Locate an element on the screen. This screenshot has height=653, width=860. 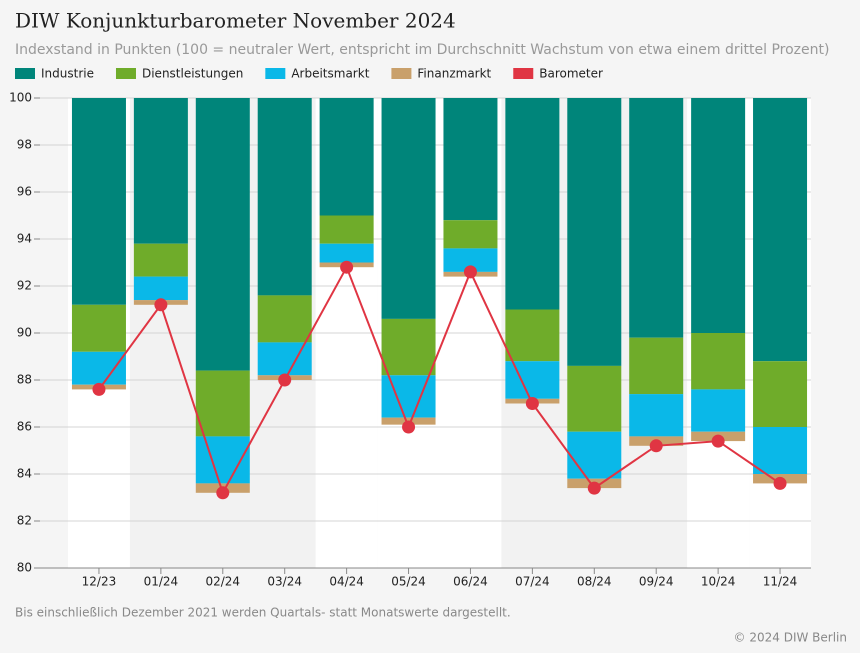
x-tick-label: 04/24 is located at coordinates (346, 582).